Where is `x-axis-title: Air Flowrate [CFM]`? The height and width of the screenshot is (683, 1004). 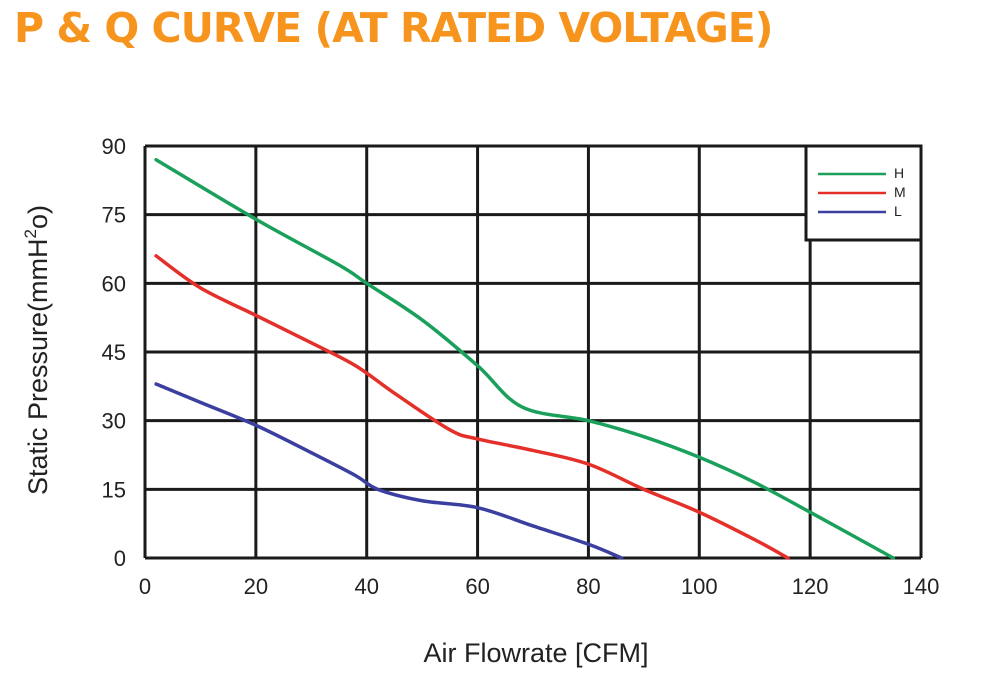
x-axis-title: Air Flowrate [CFM] is located at coordinates (535, 653).